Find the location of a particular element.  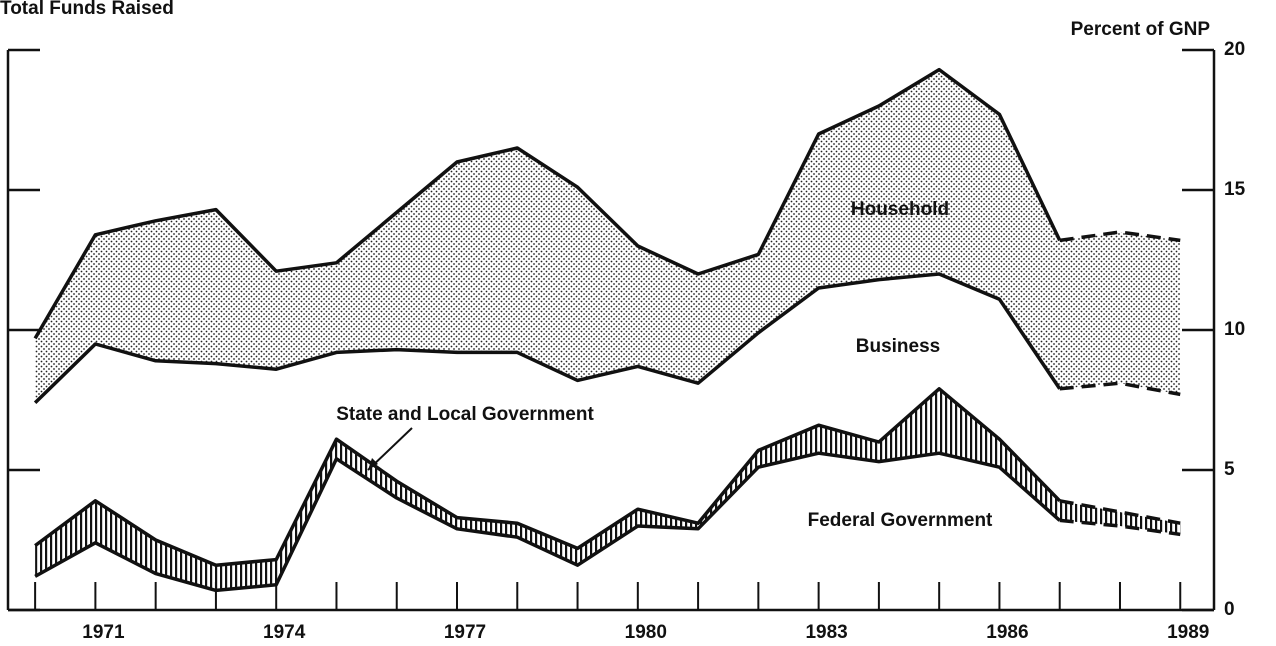

x-tick-label: 1971 is located at coordinates (103, 632).